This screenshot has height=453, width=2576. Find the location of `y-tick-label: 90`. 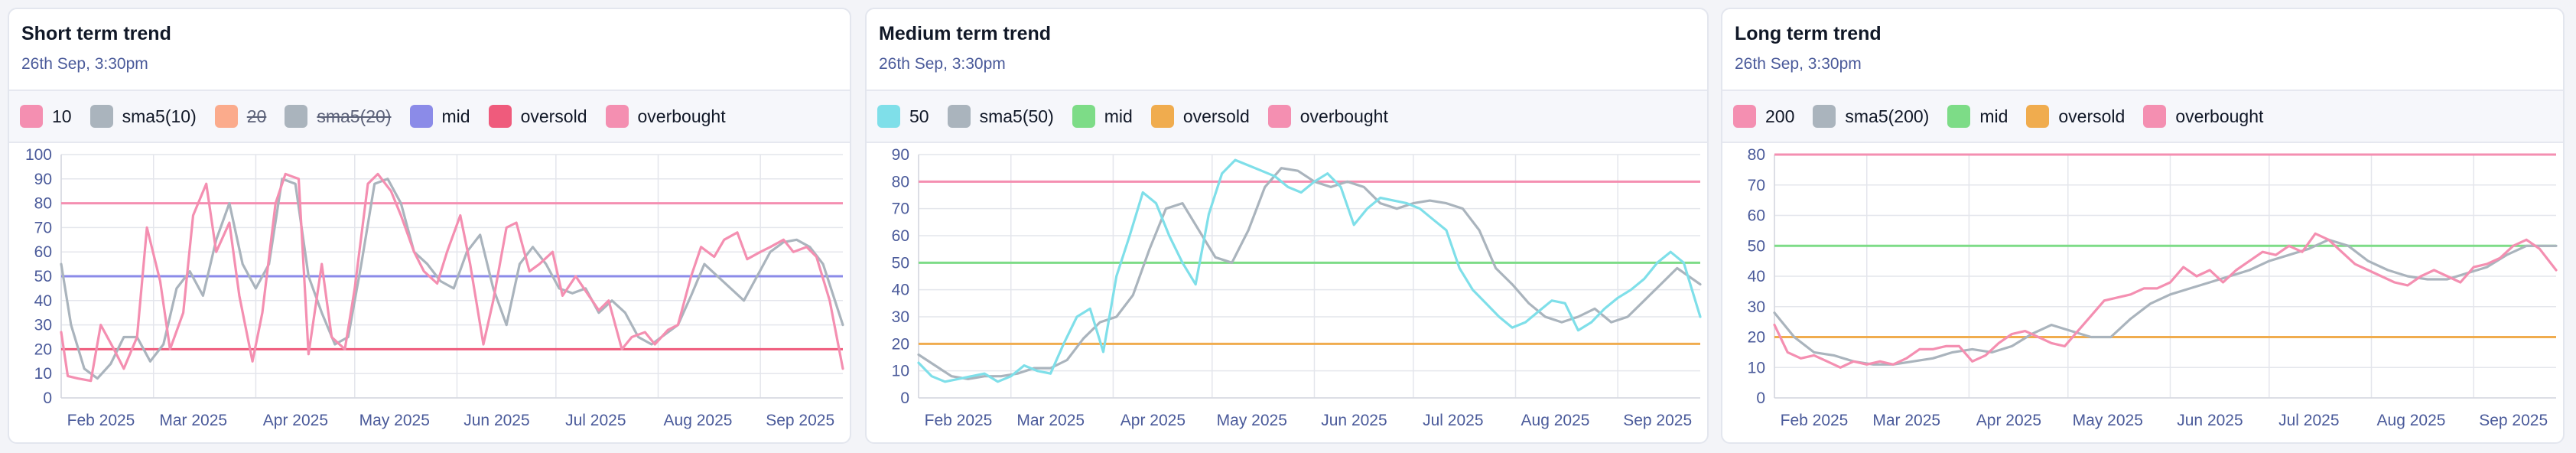

y-tick-label: 90 is located at coordinates (43, 179).